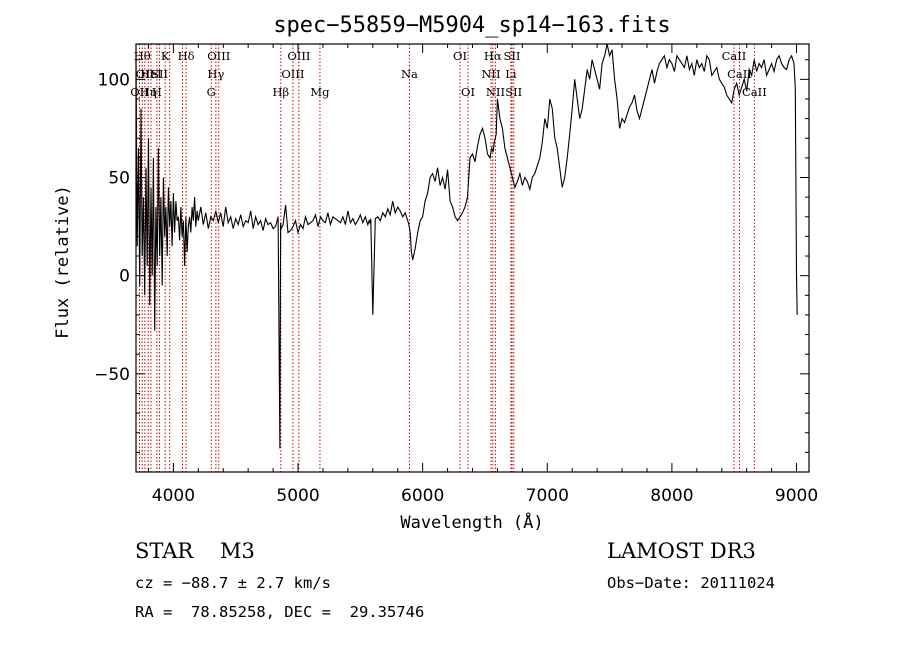 Image resolution: width=900 pixels, height=649 pixels. I want to click on y-tick-label: 0, so click(124, 277).